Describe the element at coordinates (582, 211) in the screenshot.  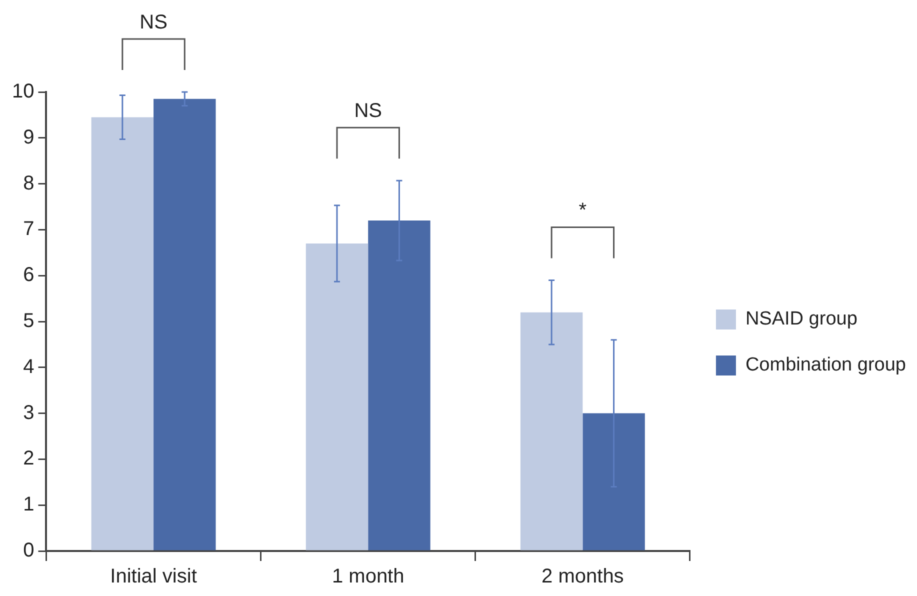
I see `annotation: *` at that location.